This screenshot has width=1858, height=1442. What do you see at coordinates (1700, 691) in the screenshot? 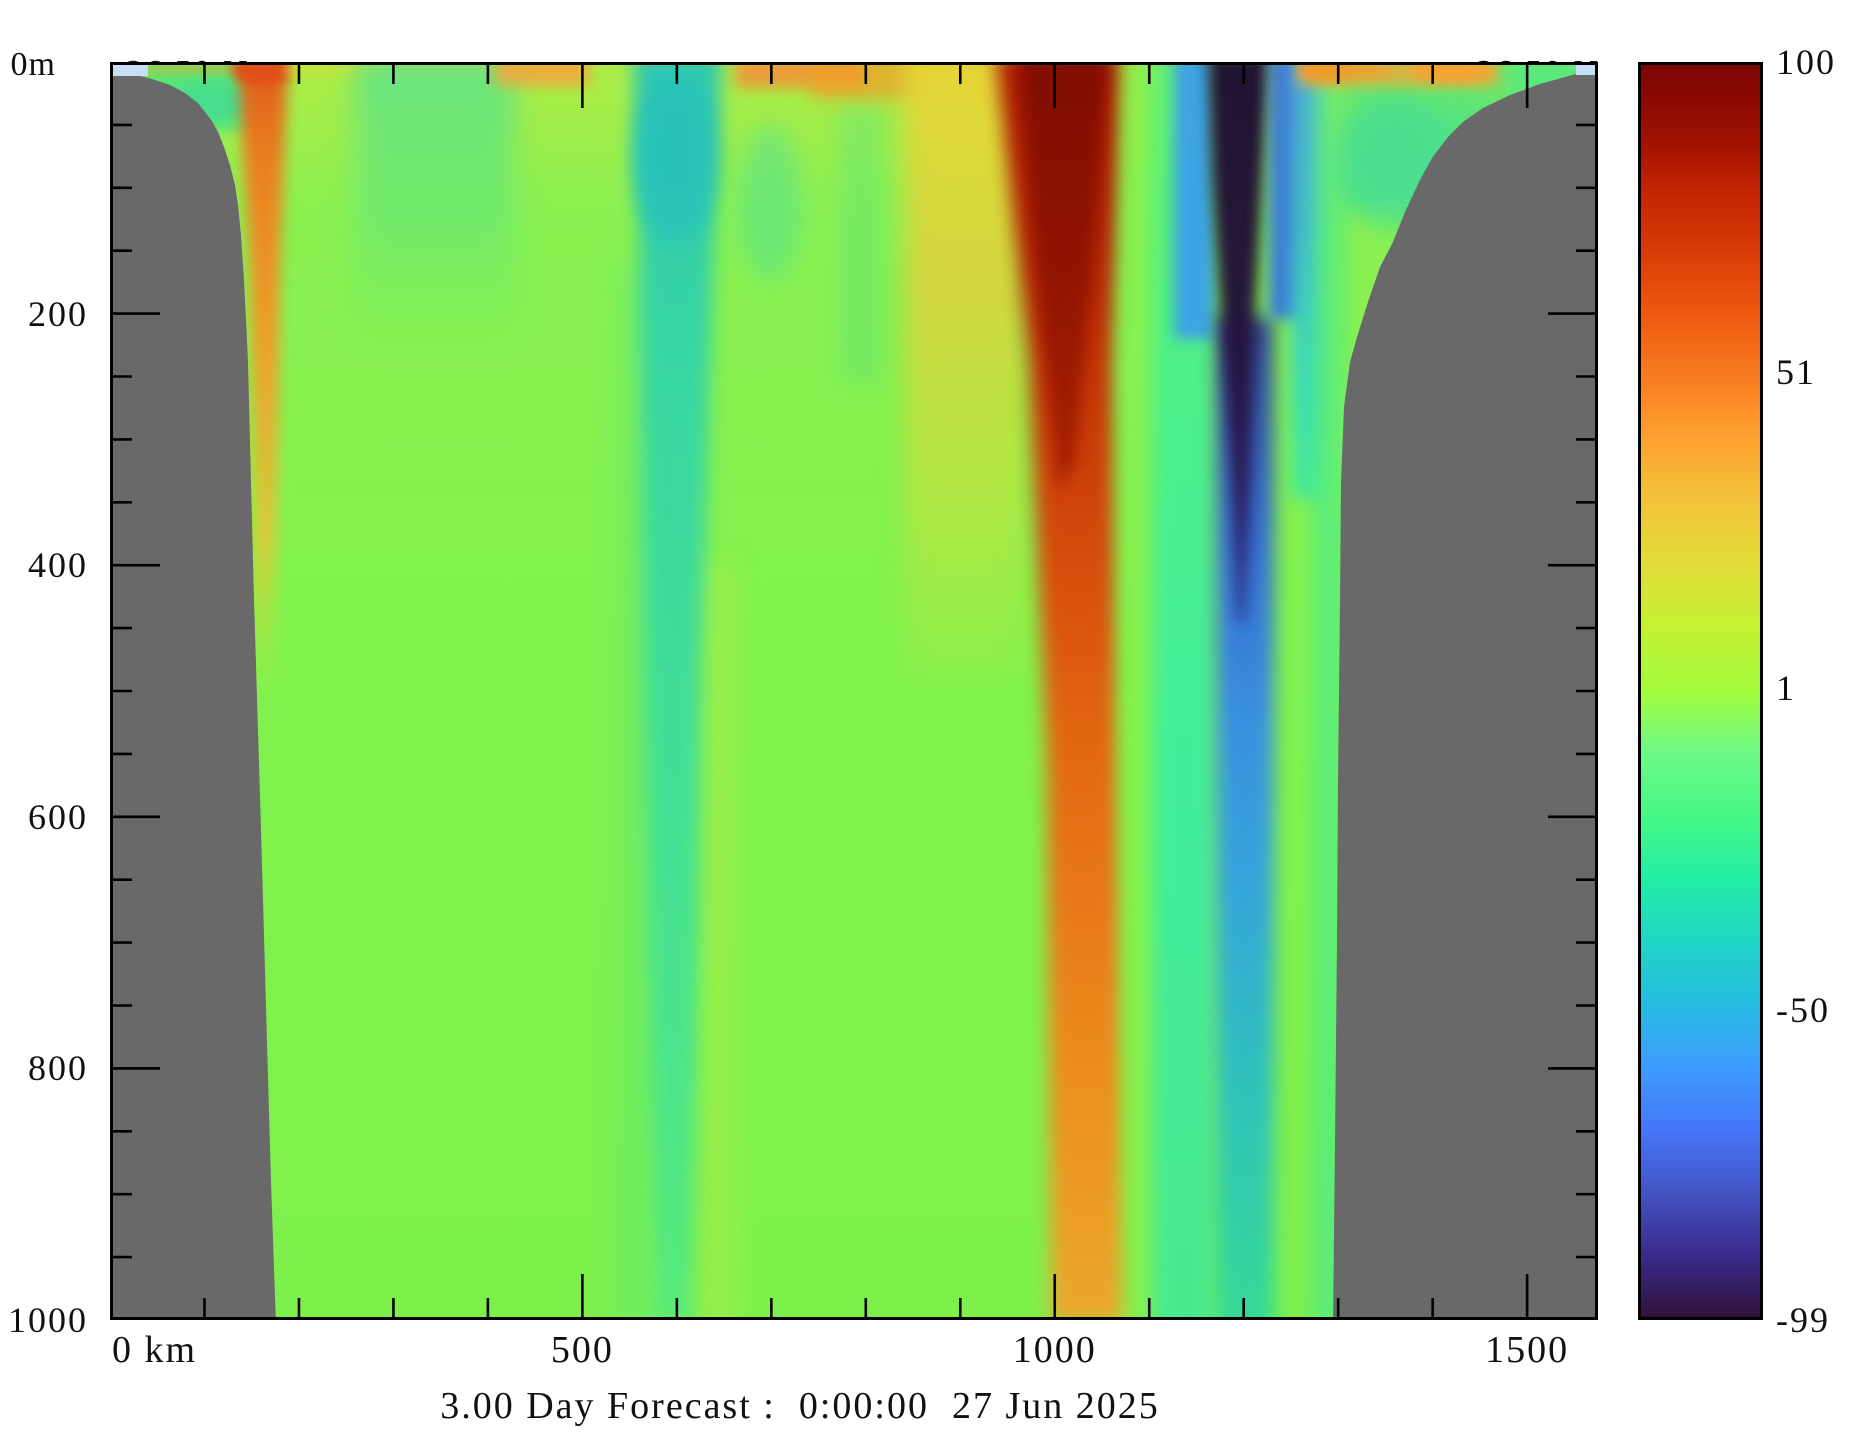
I see `colorbar` at bounding box center [1700, 691].